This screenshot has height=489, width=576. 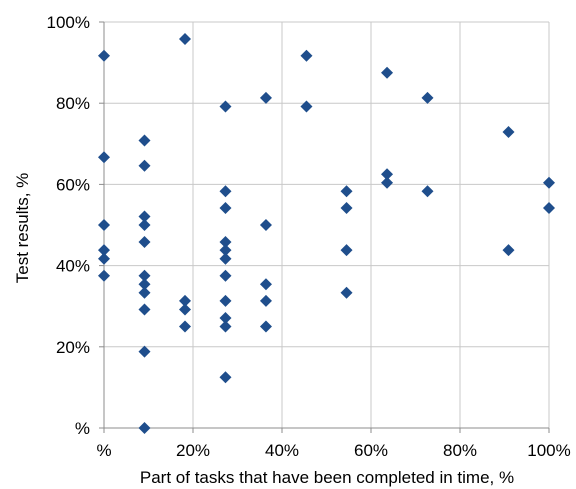 I want to click on x-tick-label: 100%, so click(x=548, y=450).